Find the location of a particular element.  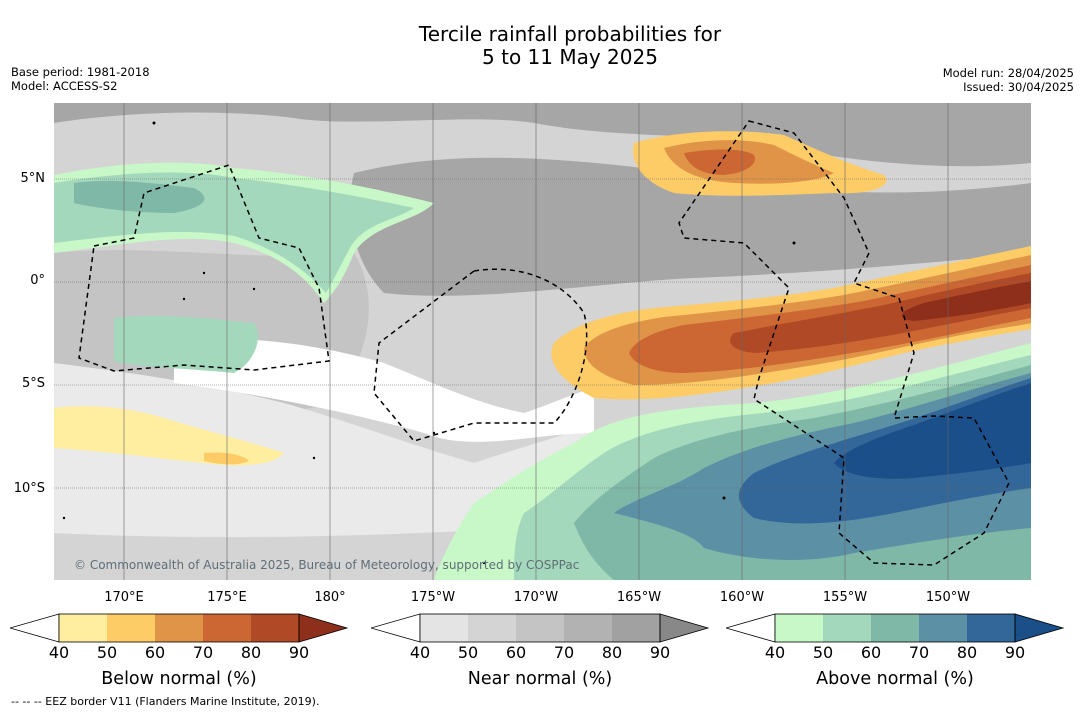

colorbar2-tick-40: 40 is located at coordinates (420, 652).